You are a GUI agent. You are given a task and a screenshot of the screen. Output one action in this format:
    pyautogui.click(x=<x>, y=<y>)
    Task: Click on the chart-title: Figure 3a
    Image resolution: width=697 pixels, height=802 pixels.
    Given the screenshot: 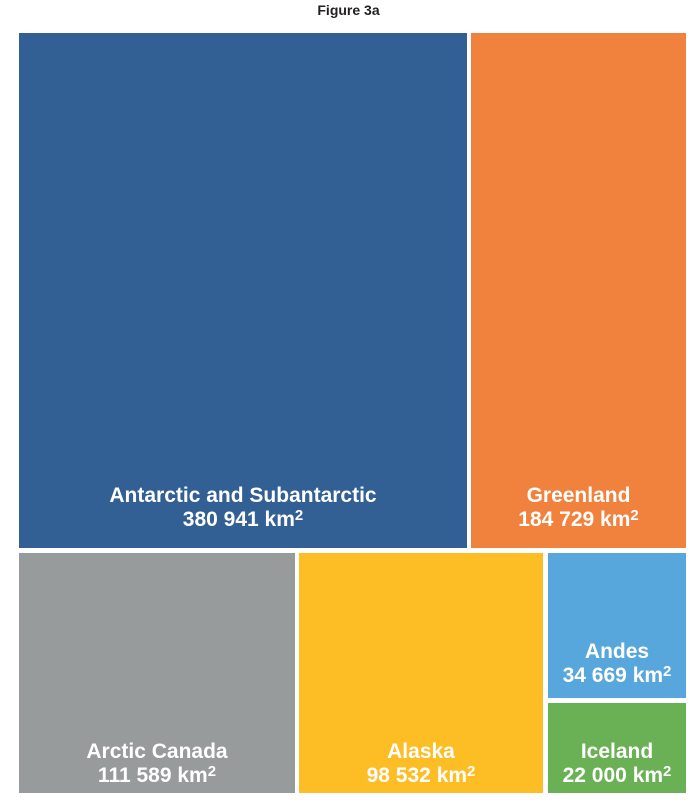 What is the action you would take?
    pyautogui.click(x=348, y=10)
    